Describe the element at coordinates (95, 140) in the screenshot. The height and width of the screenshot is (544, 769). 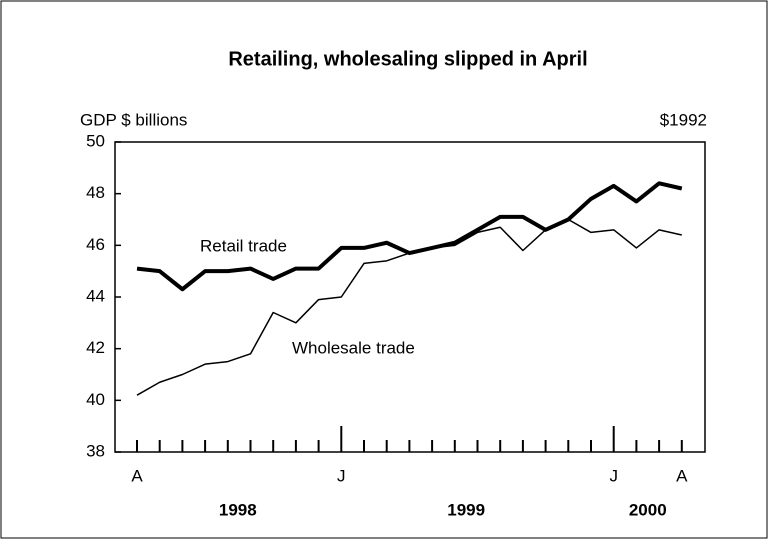
I see `y-tick-label: 50` at that location.